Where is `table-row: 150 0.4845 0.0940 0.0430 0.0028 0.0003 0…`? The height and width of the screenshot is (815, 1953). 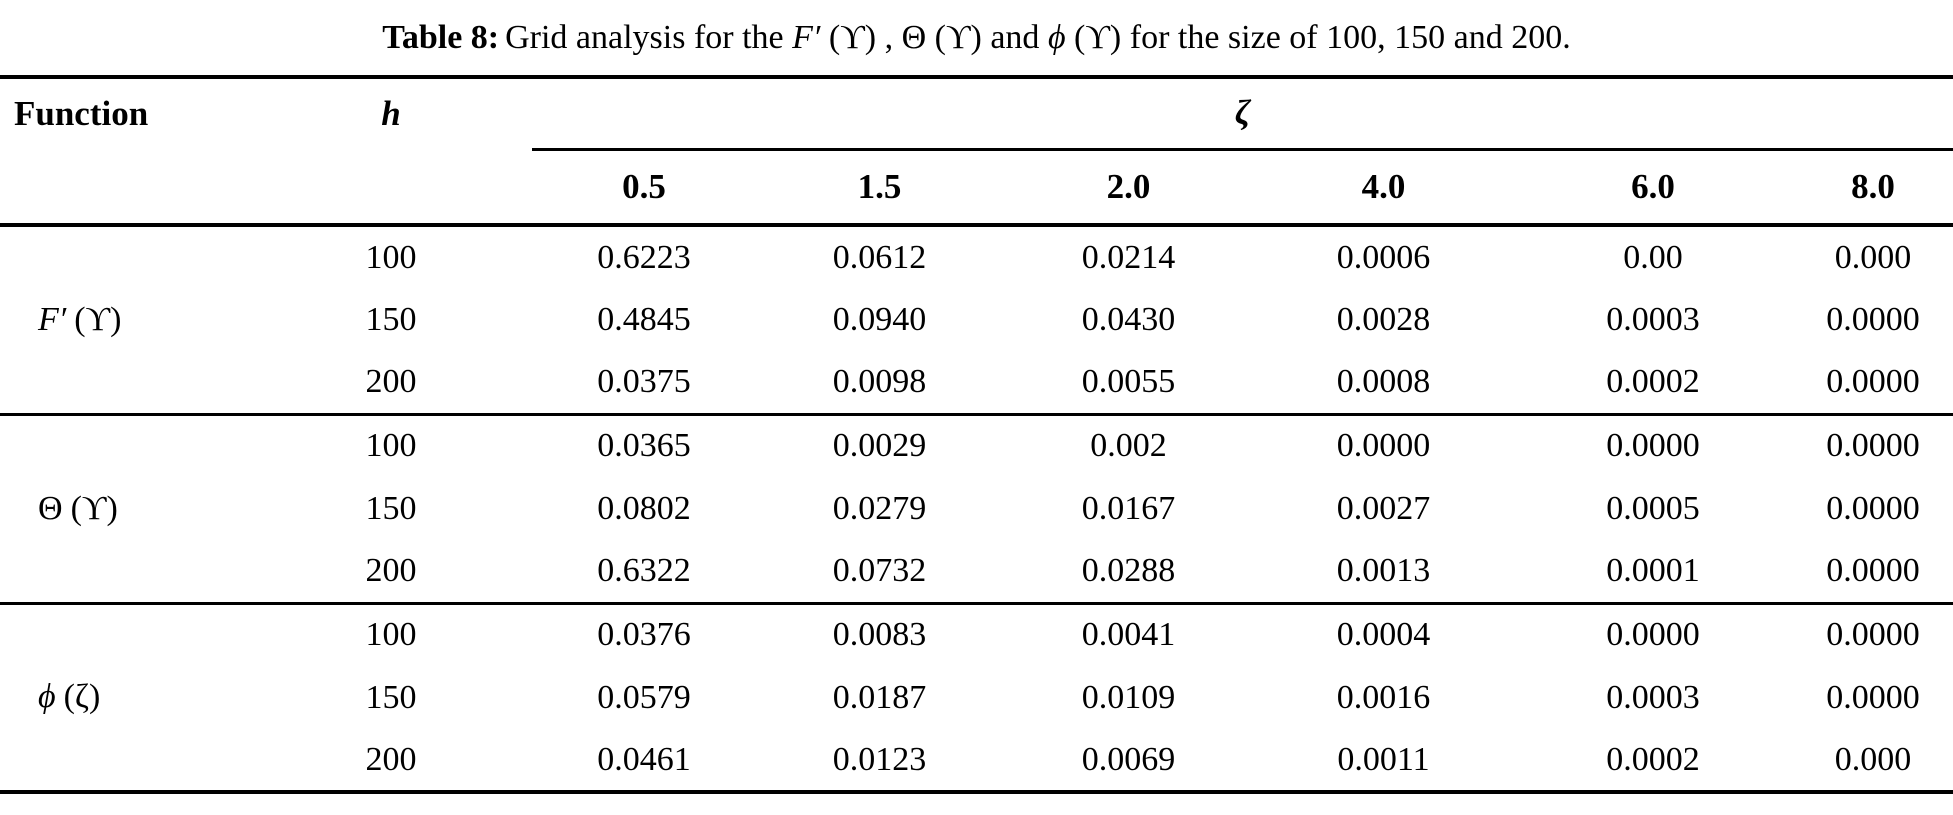 table-row: 150 0.4845 0.0940 0.0430 0.0028 0.0003 0… is located at coordinates (976, 319).